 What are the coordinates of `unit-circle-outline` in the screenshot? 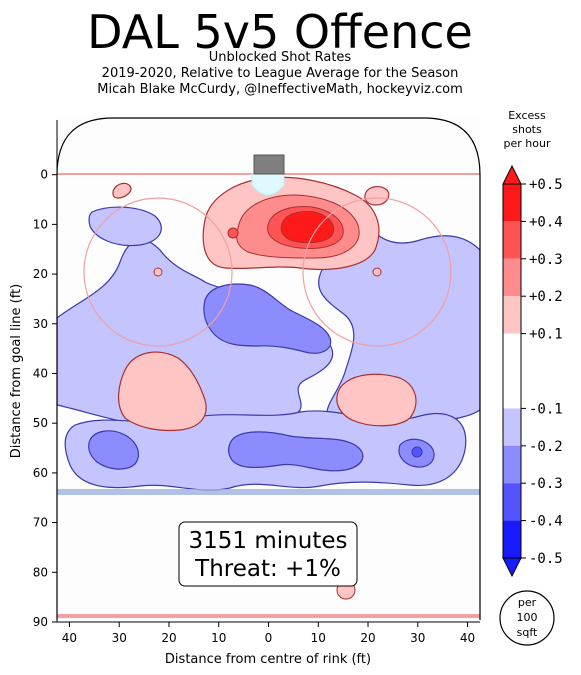 It's located at (527, 618).